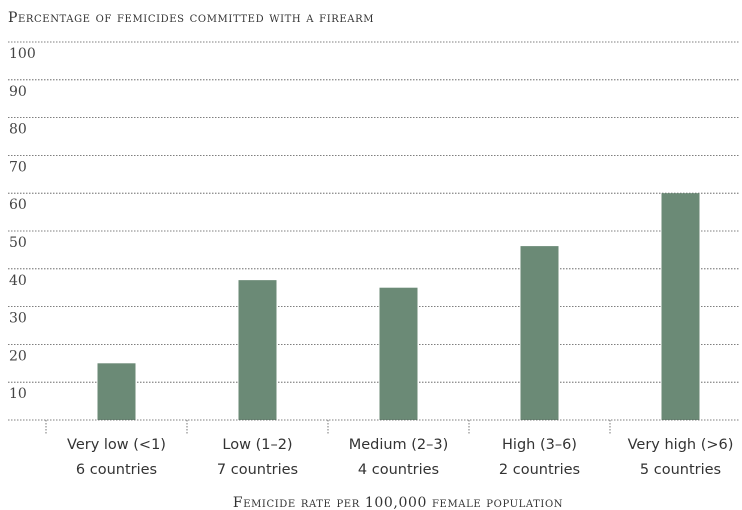 The image size is (742, 510). I want to click on y-tick-label-90: 90, so click(18, 92).